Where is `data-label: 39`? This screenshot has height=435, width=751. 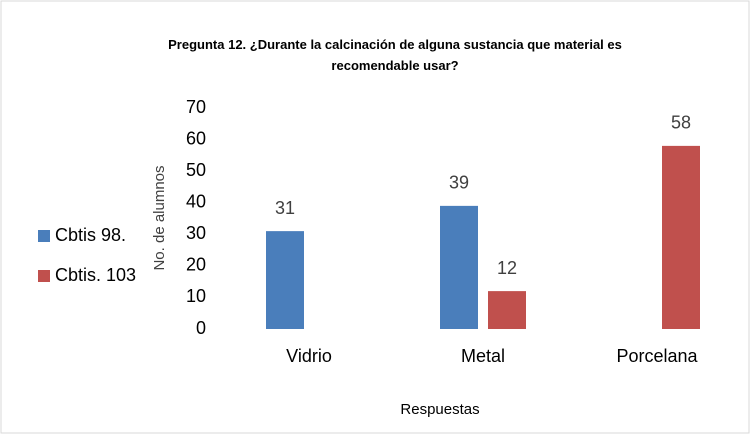
data-label: 39 is located at coordinates (459, 183).